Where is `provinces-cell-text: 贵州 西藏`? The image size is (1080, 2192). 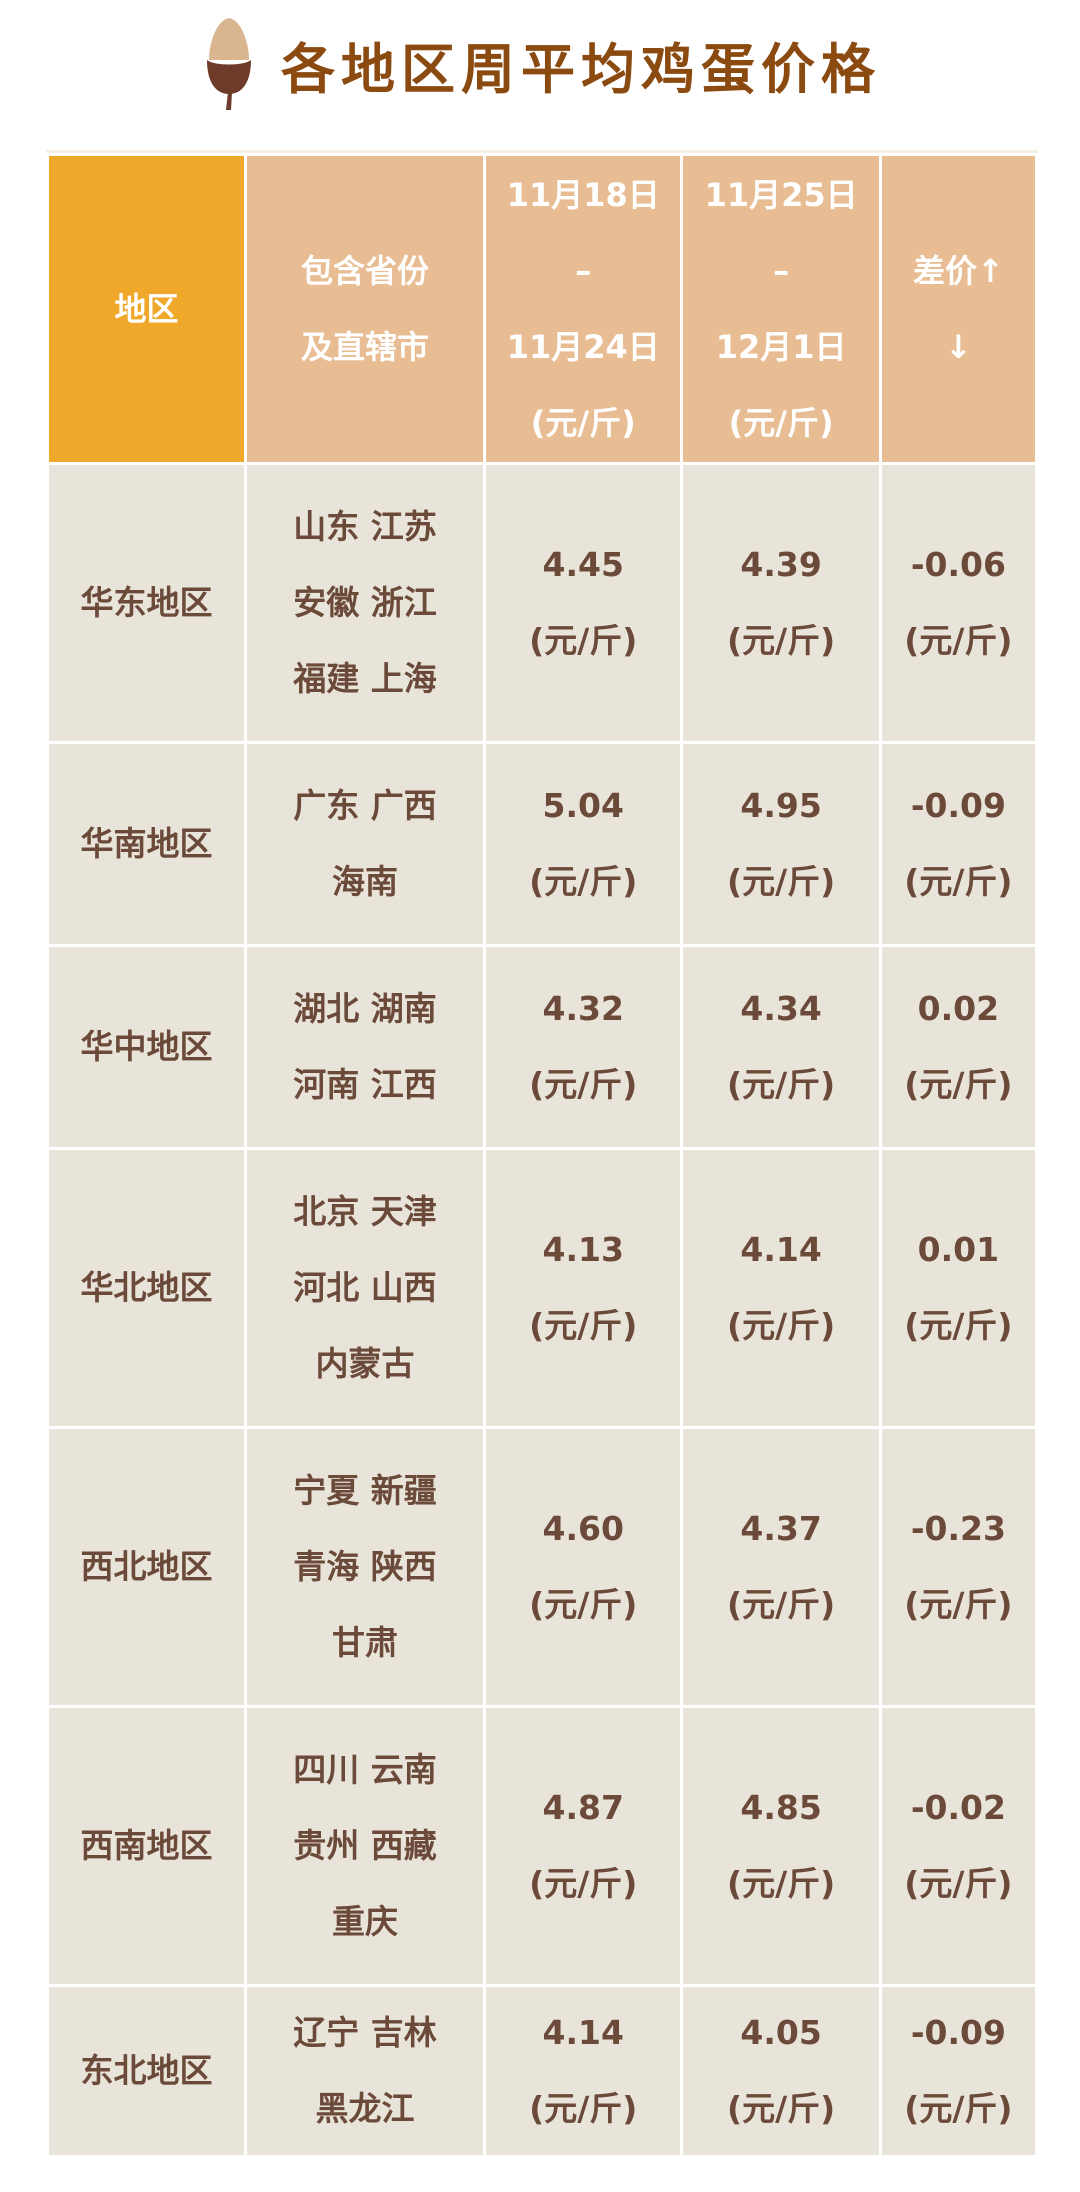 provinces-cell-text: 贵州 西藏 is located at coordinates (365, 1845).